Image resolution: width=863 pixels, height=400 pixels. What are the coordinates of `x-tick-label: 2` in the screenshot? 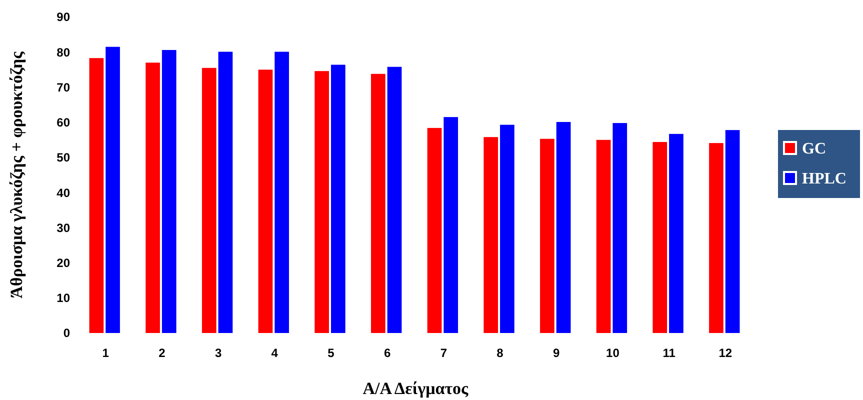 It's located at (162, 353).